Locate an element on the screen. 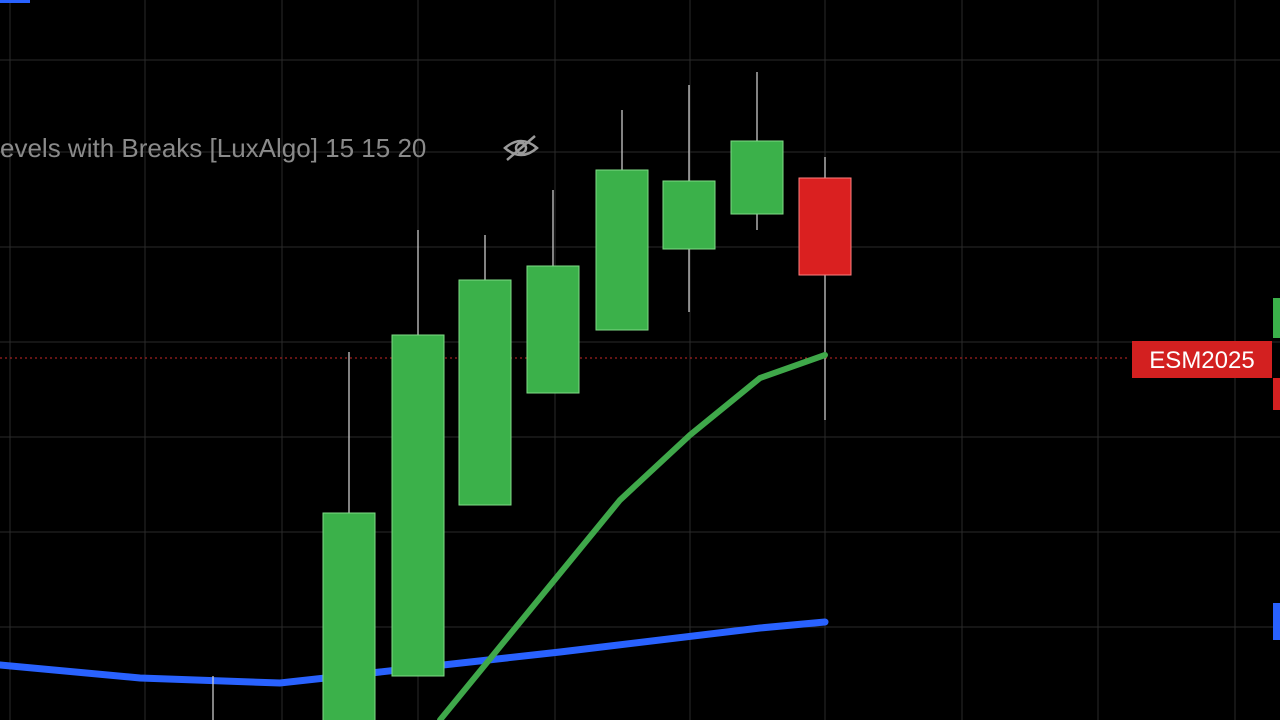 The image size is (1280, 720). hide-indicator-icon is located at coordinates (521, 148).